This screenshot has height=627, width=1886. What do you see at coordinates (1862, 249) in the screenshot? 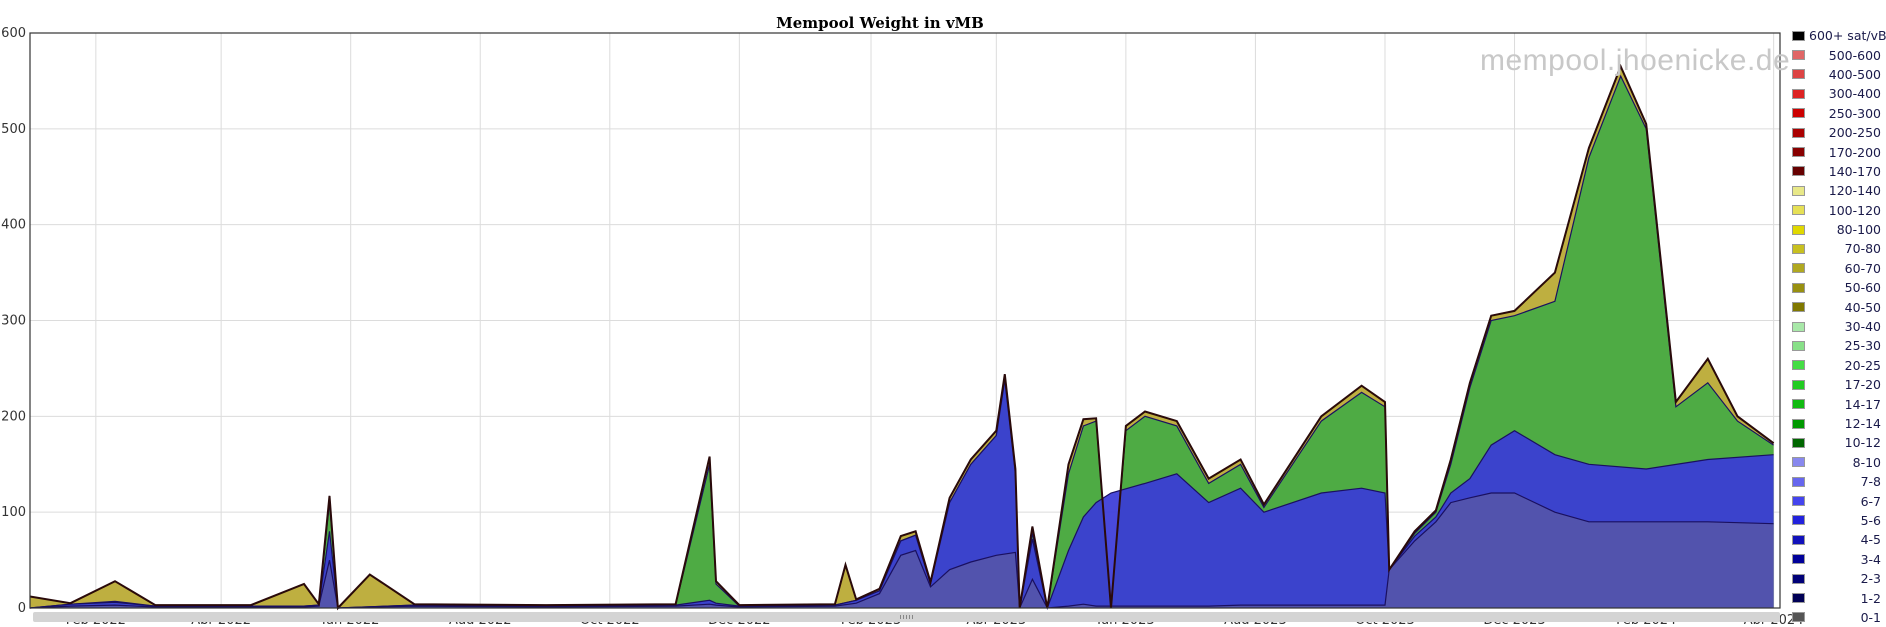
I see `legend-label: 70-80` at bounding box center [1862, 249].